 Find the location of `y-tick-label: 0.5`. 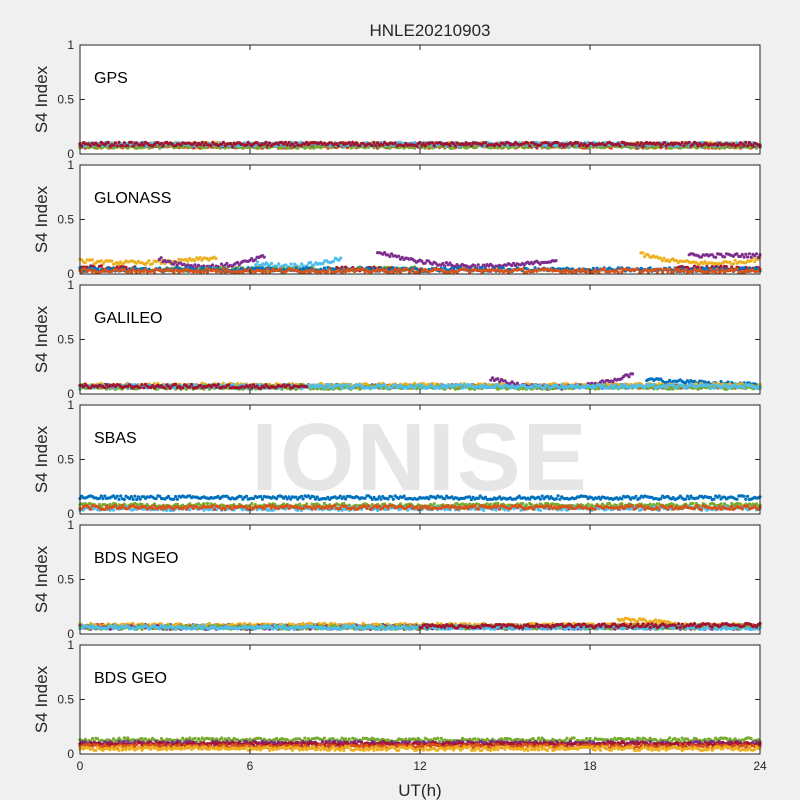

y-tick-label: 0.5 is located at coordinates (65, 220).